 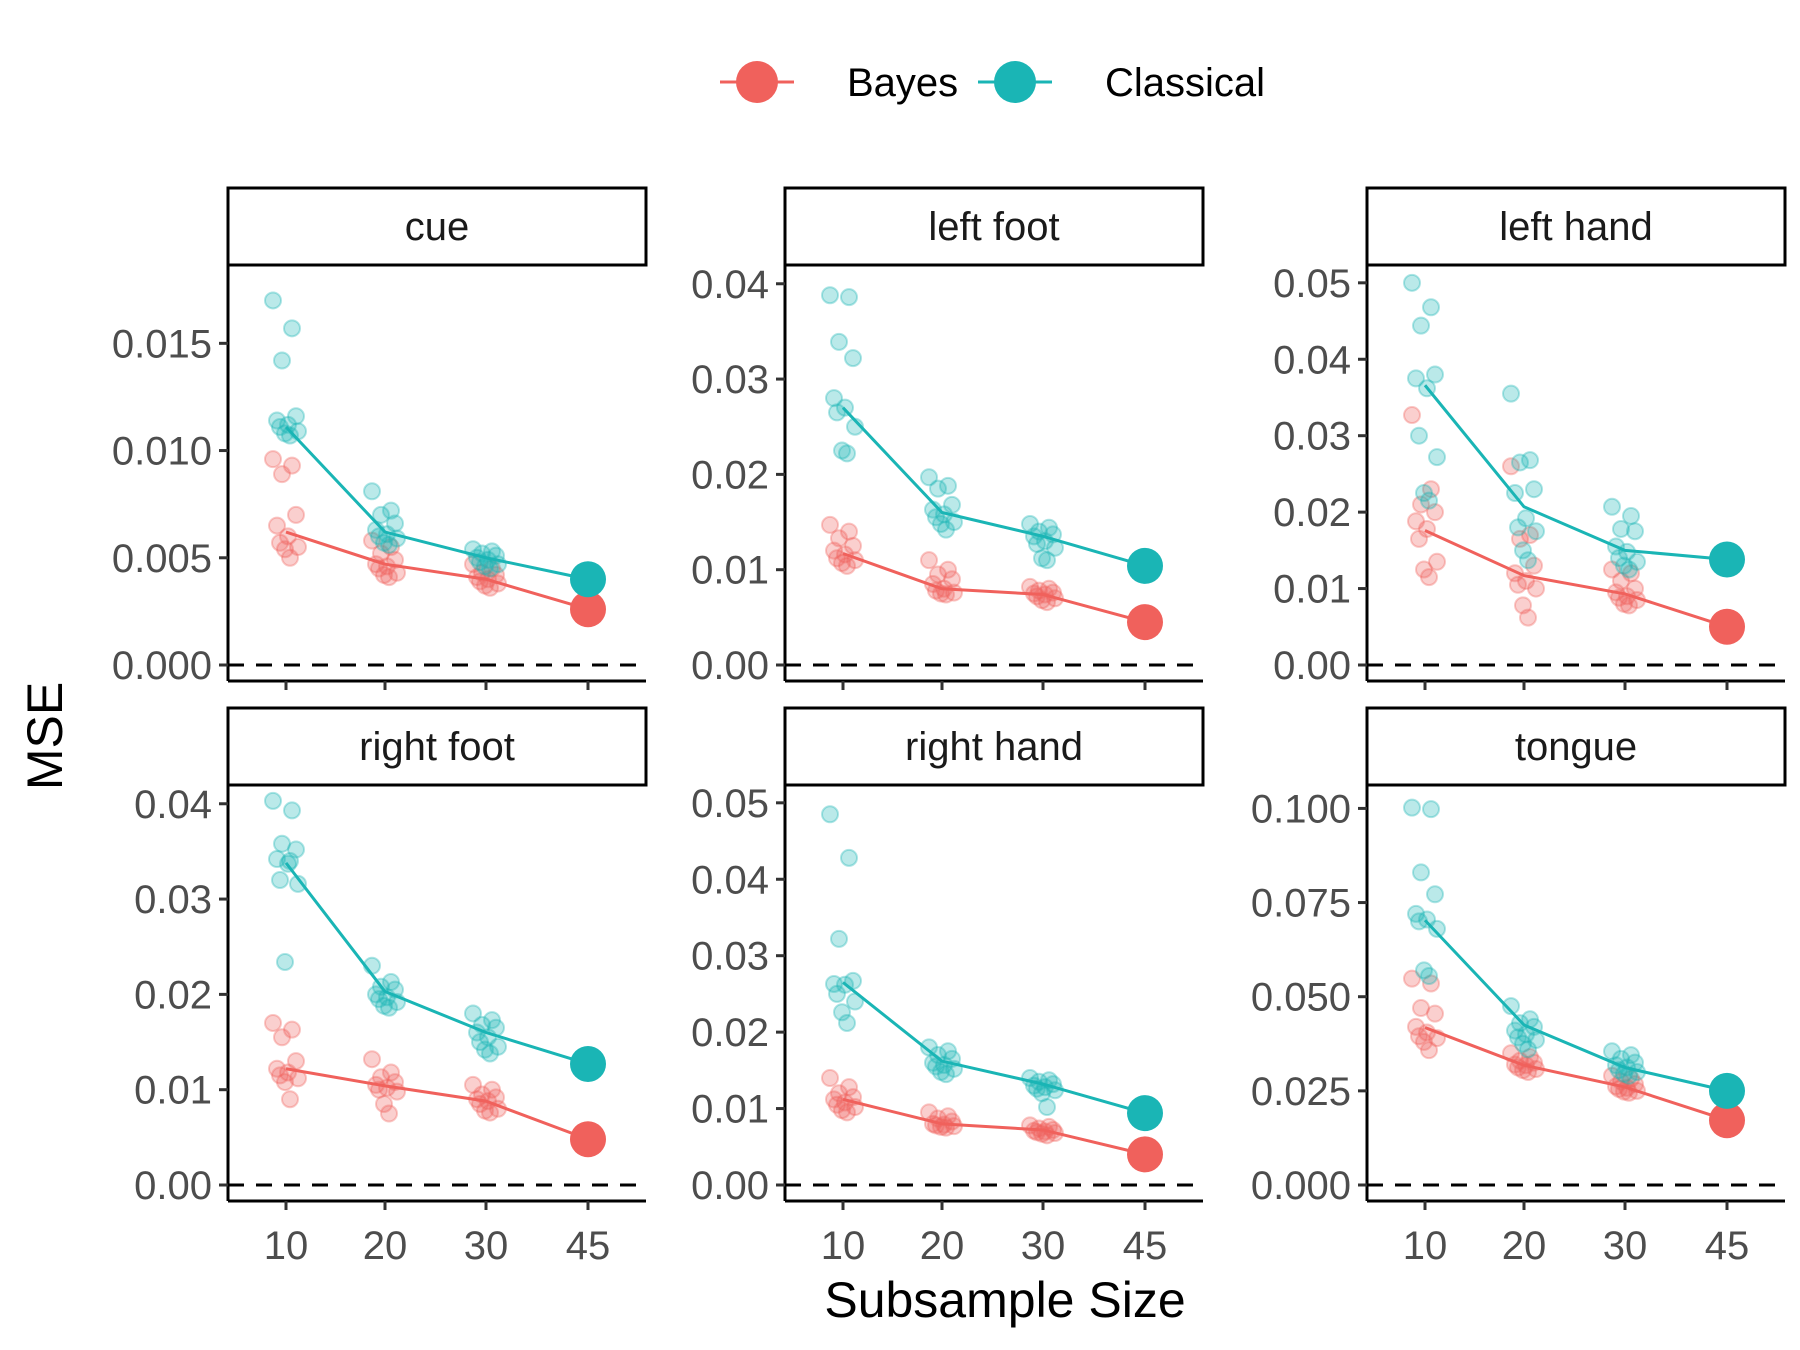 I want to click on strip-label-right-foot: right foot, so click(x=437, y=747).